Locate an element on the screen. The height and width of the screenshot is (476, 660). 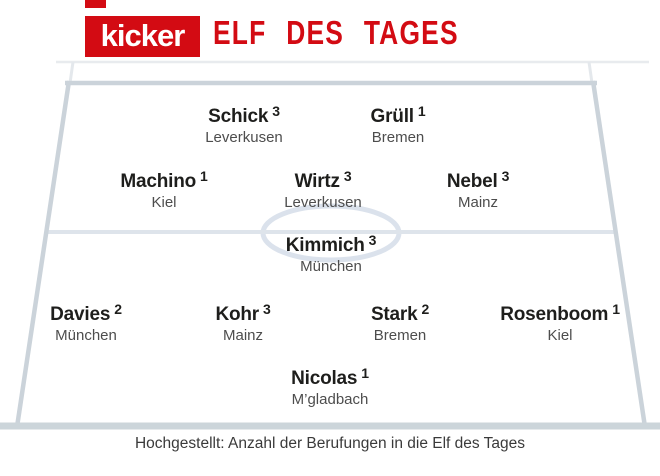
player-name: Rosenboom 1 is located at coordinates (560, 312).